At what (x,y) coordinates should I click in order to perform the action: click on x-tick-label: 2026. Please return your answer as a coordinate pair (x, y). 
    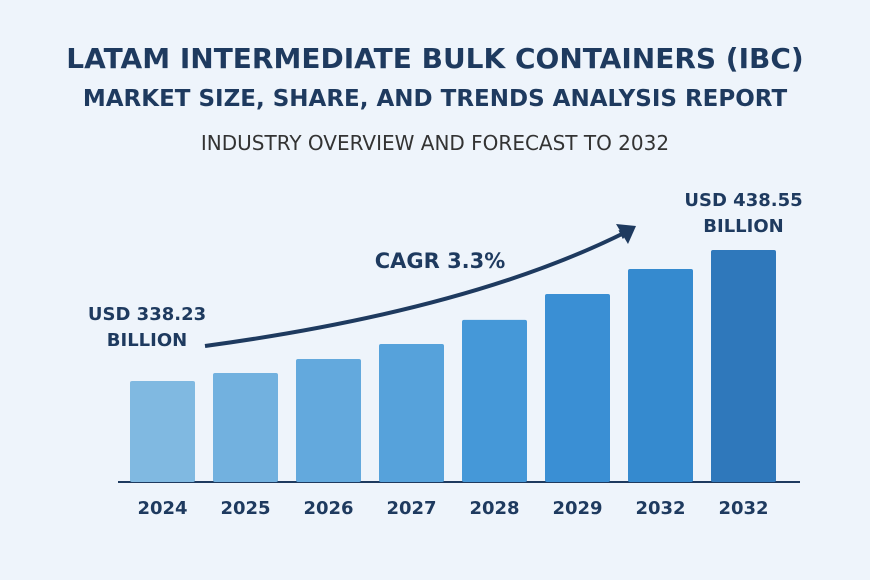
    Looking at the image, I should click on (328, 508).